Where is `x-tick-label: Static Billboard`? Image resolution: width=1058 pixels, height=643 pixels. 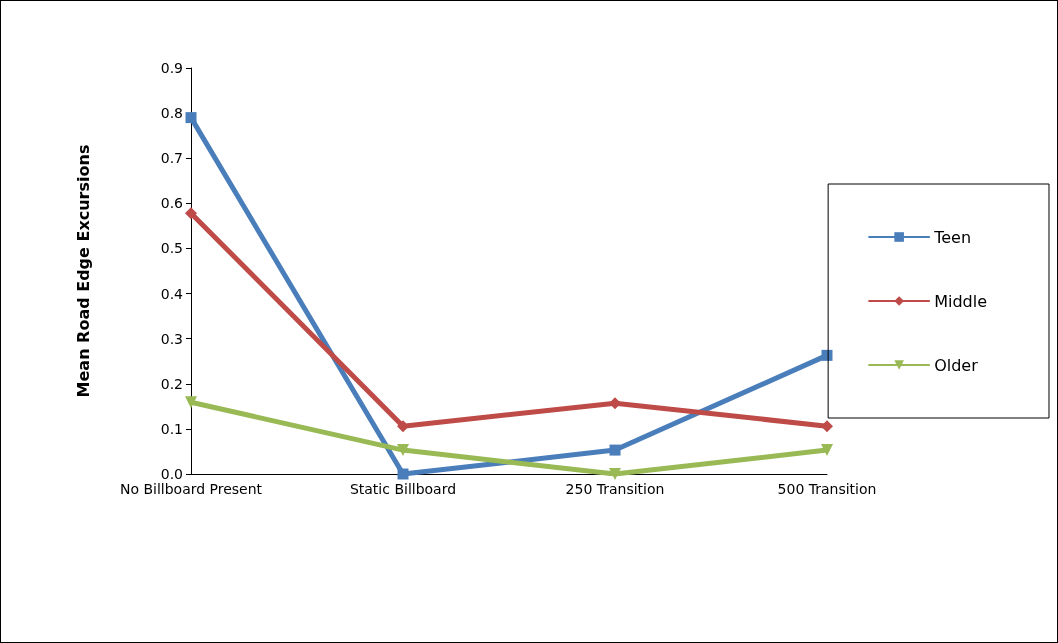 x-tick-label: Static Billboard is located at coordinates (403, 489).